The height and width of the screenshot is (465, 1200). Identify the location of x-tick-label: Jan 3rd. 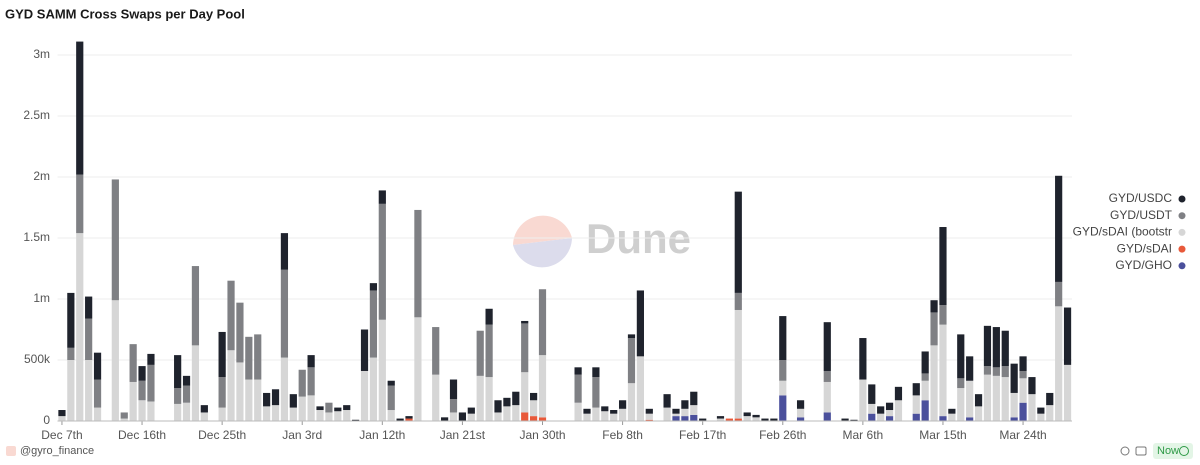
(302, 435).